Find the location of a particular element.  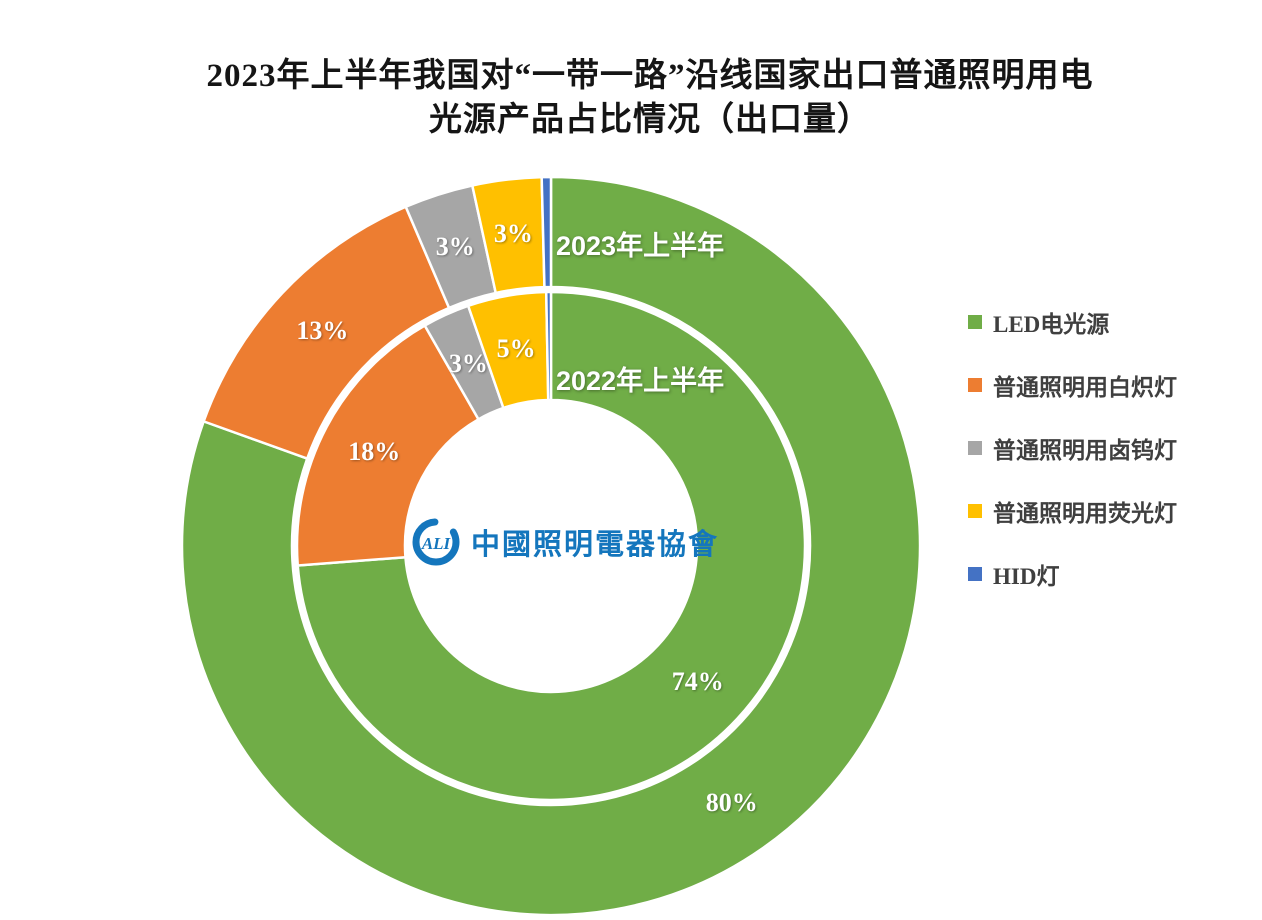

cali-logo-mark-icon: ALI is located at coordinates (436, 542).